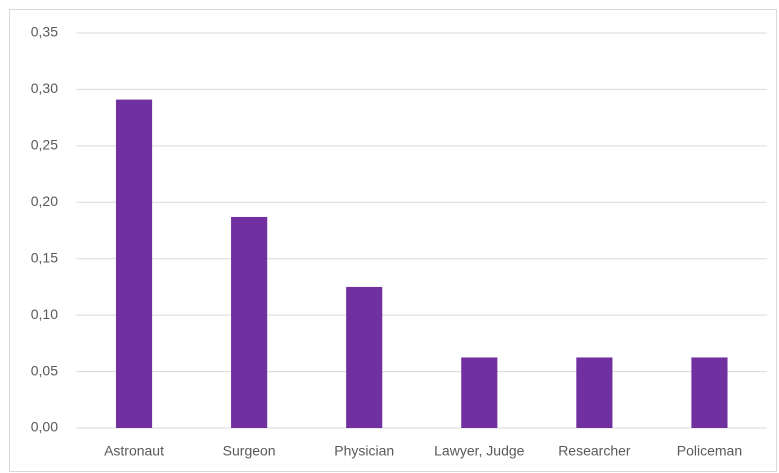  I want to click on y-tick-label: 0,25, so click(44, 145).